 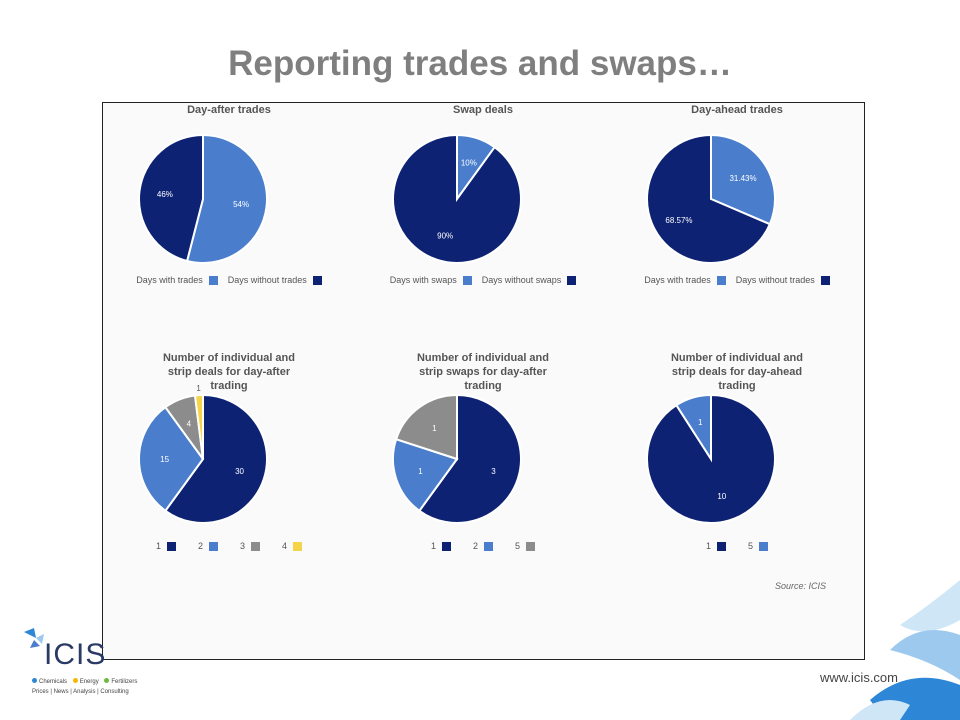 I want to click on chart-legend: 1 2 5, so click(x=483, y=546).